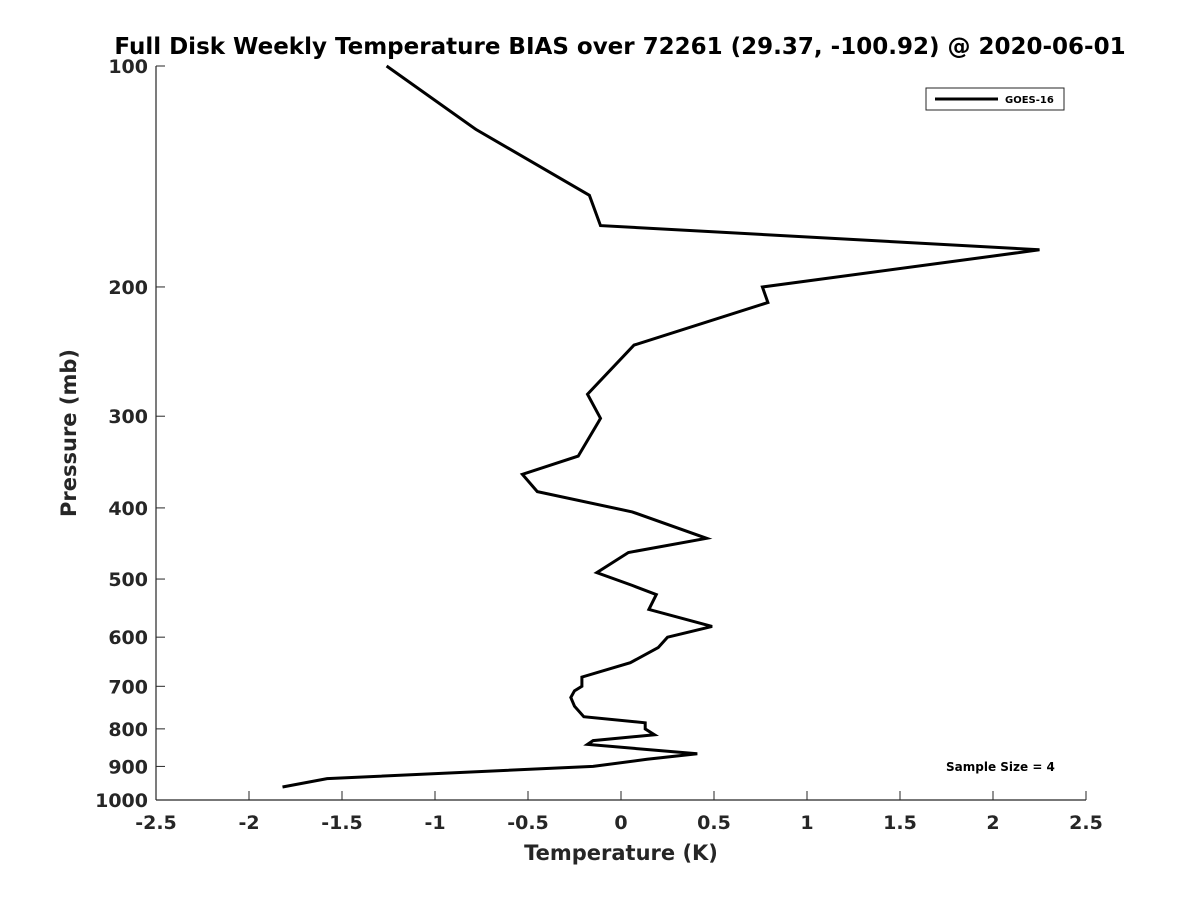 The width and height of the screenshot is (1200, 900). I want to click on legend-label-goes-16: GOES-16, so click(1029, 100).